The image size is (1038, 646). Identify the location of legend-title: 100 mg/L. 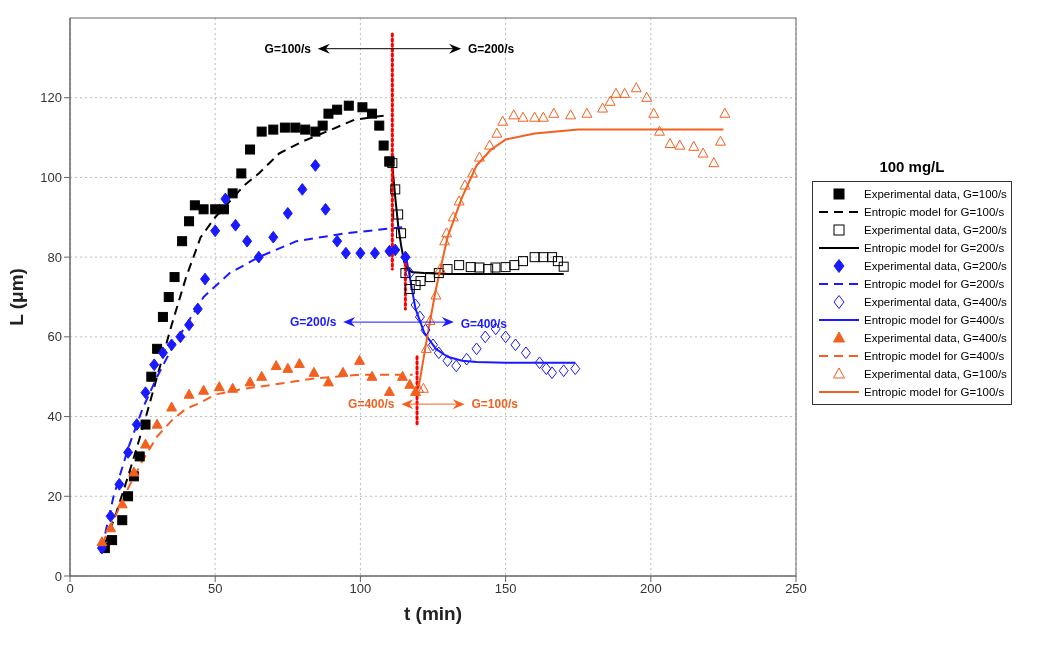
(912, 166).